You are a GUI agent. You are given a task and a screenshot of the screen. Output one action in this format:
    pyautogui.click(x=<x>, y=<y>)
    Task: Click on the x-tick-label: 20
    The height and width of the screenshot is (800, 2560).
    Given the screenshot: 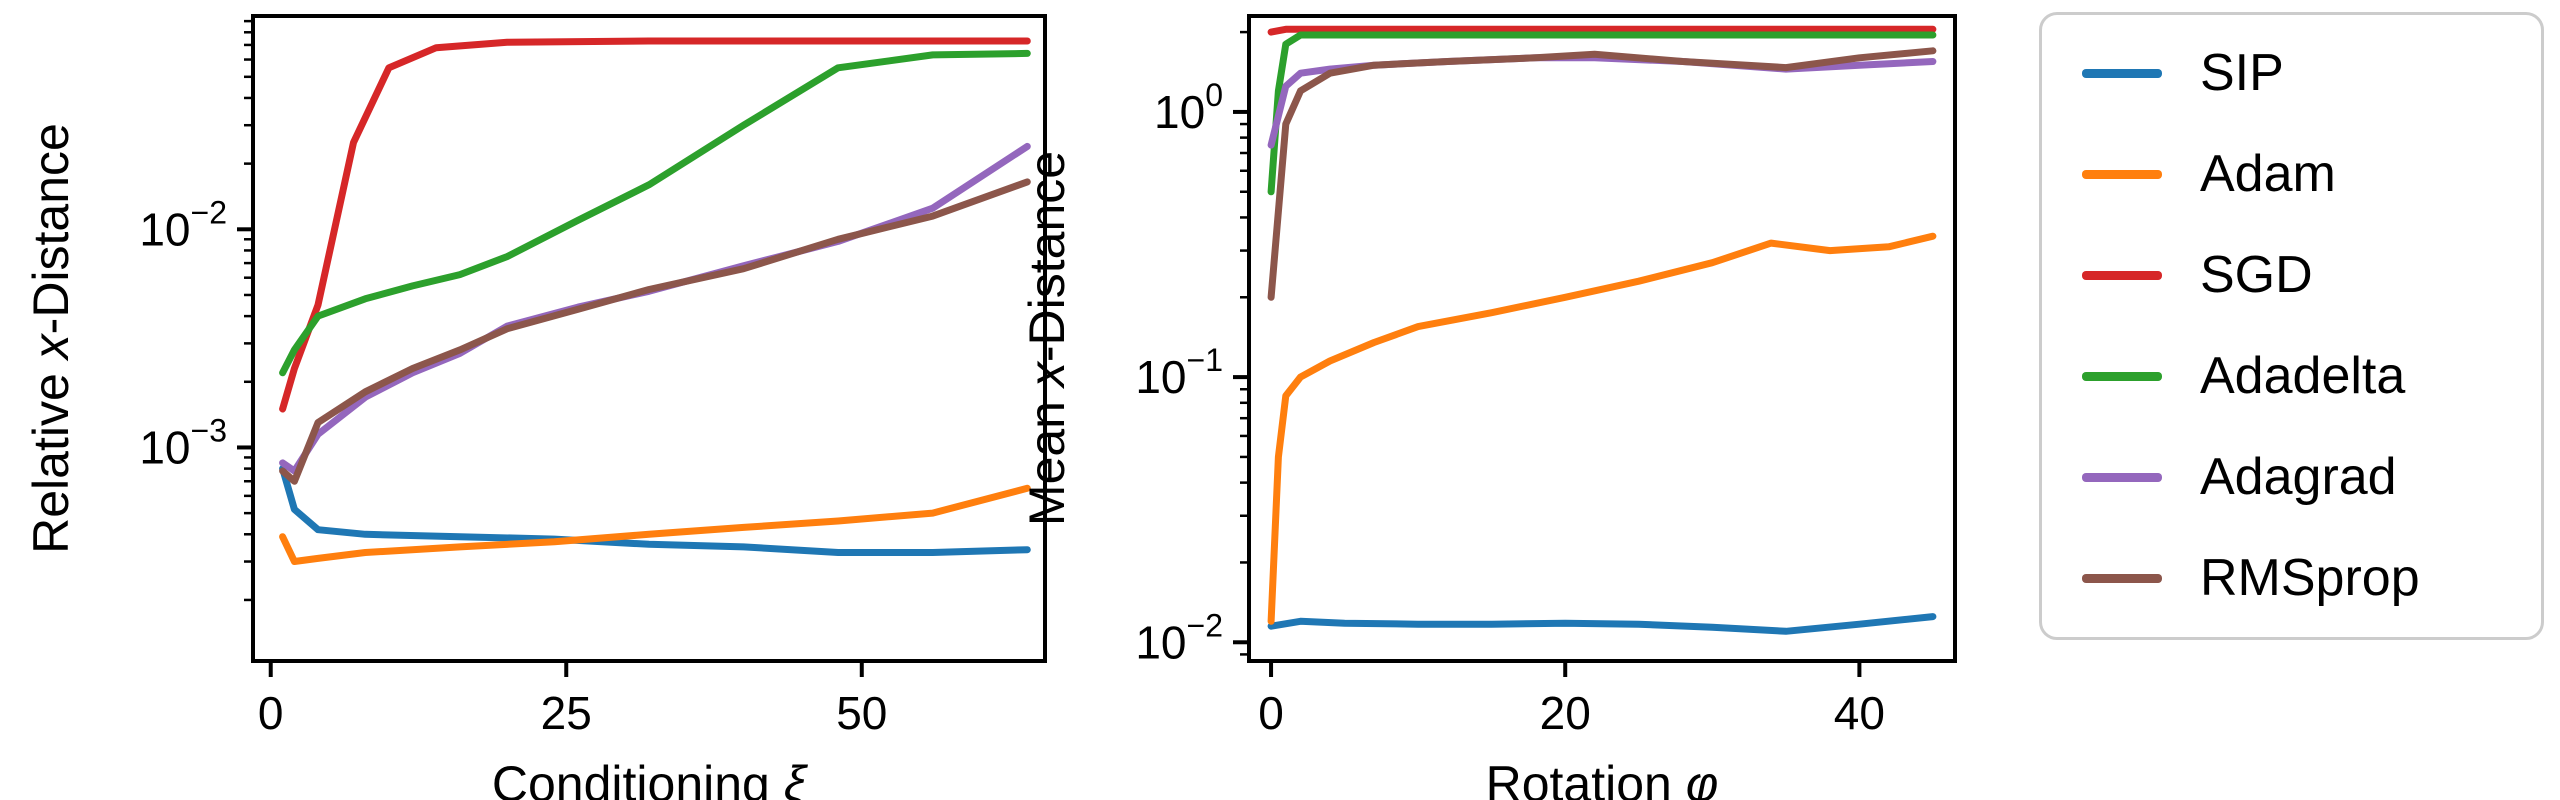 What is the action you would take?
    pyautogui.click(x=1565, y=713)
    